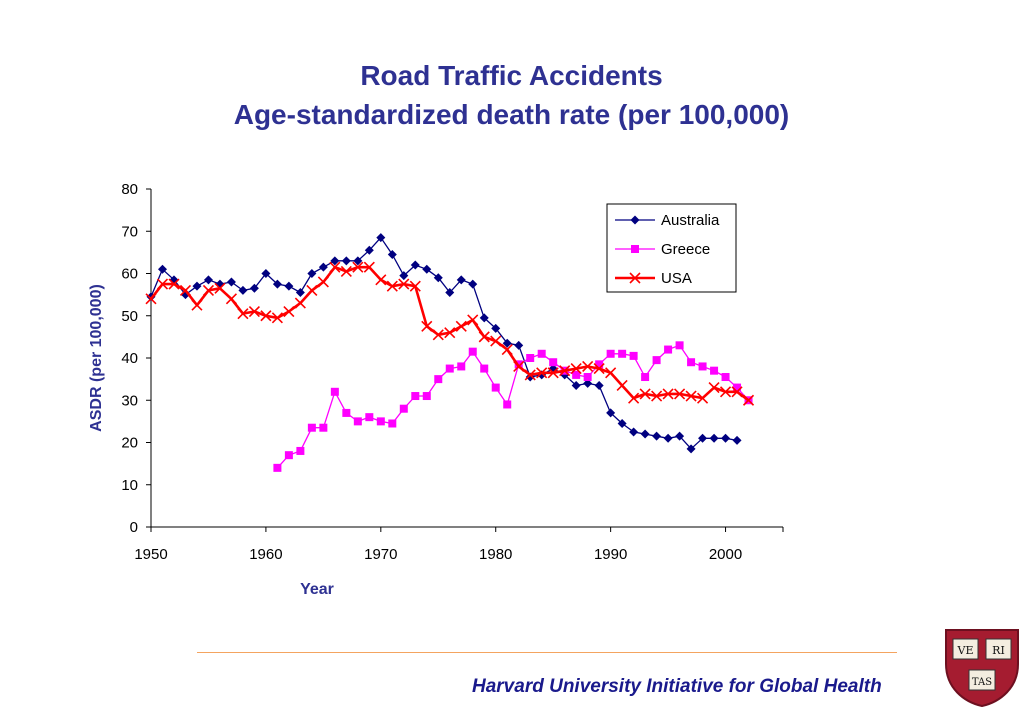 This screenshot has width=1023, height=708. I want to click on x-tick-label: 1950, so click(150, 554).